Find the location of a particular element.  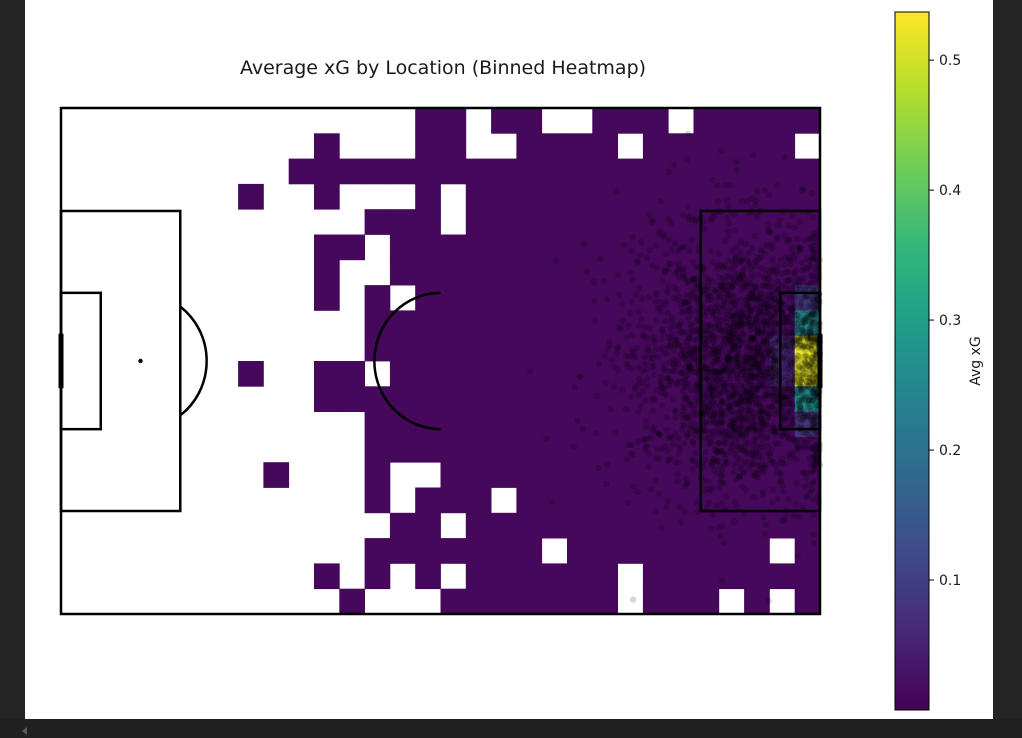

scroll-left-arrow-icon is located at coordinates (24, 731).